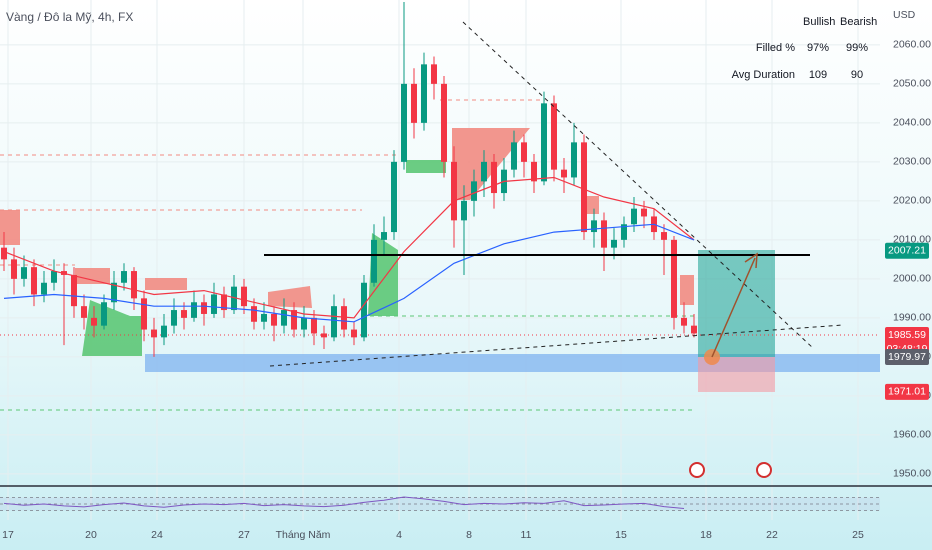  What do you see at coordinates (399, 535) in the screenshot?
I see `x-tick-label: 4` at bounding box center [399, 535].